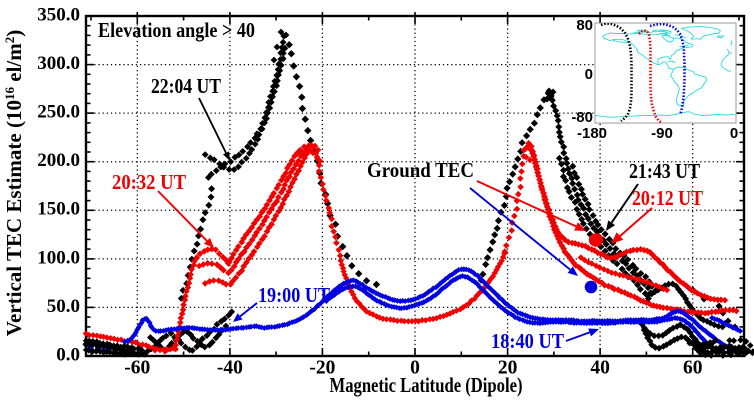 Image resolution: width=754 pixels, height=410 pixels. I want to click on svg-text: -180, so click(592, 133).